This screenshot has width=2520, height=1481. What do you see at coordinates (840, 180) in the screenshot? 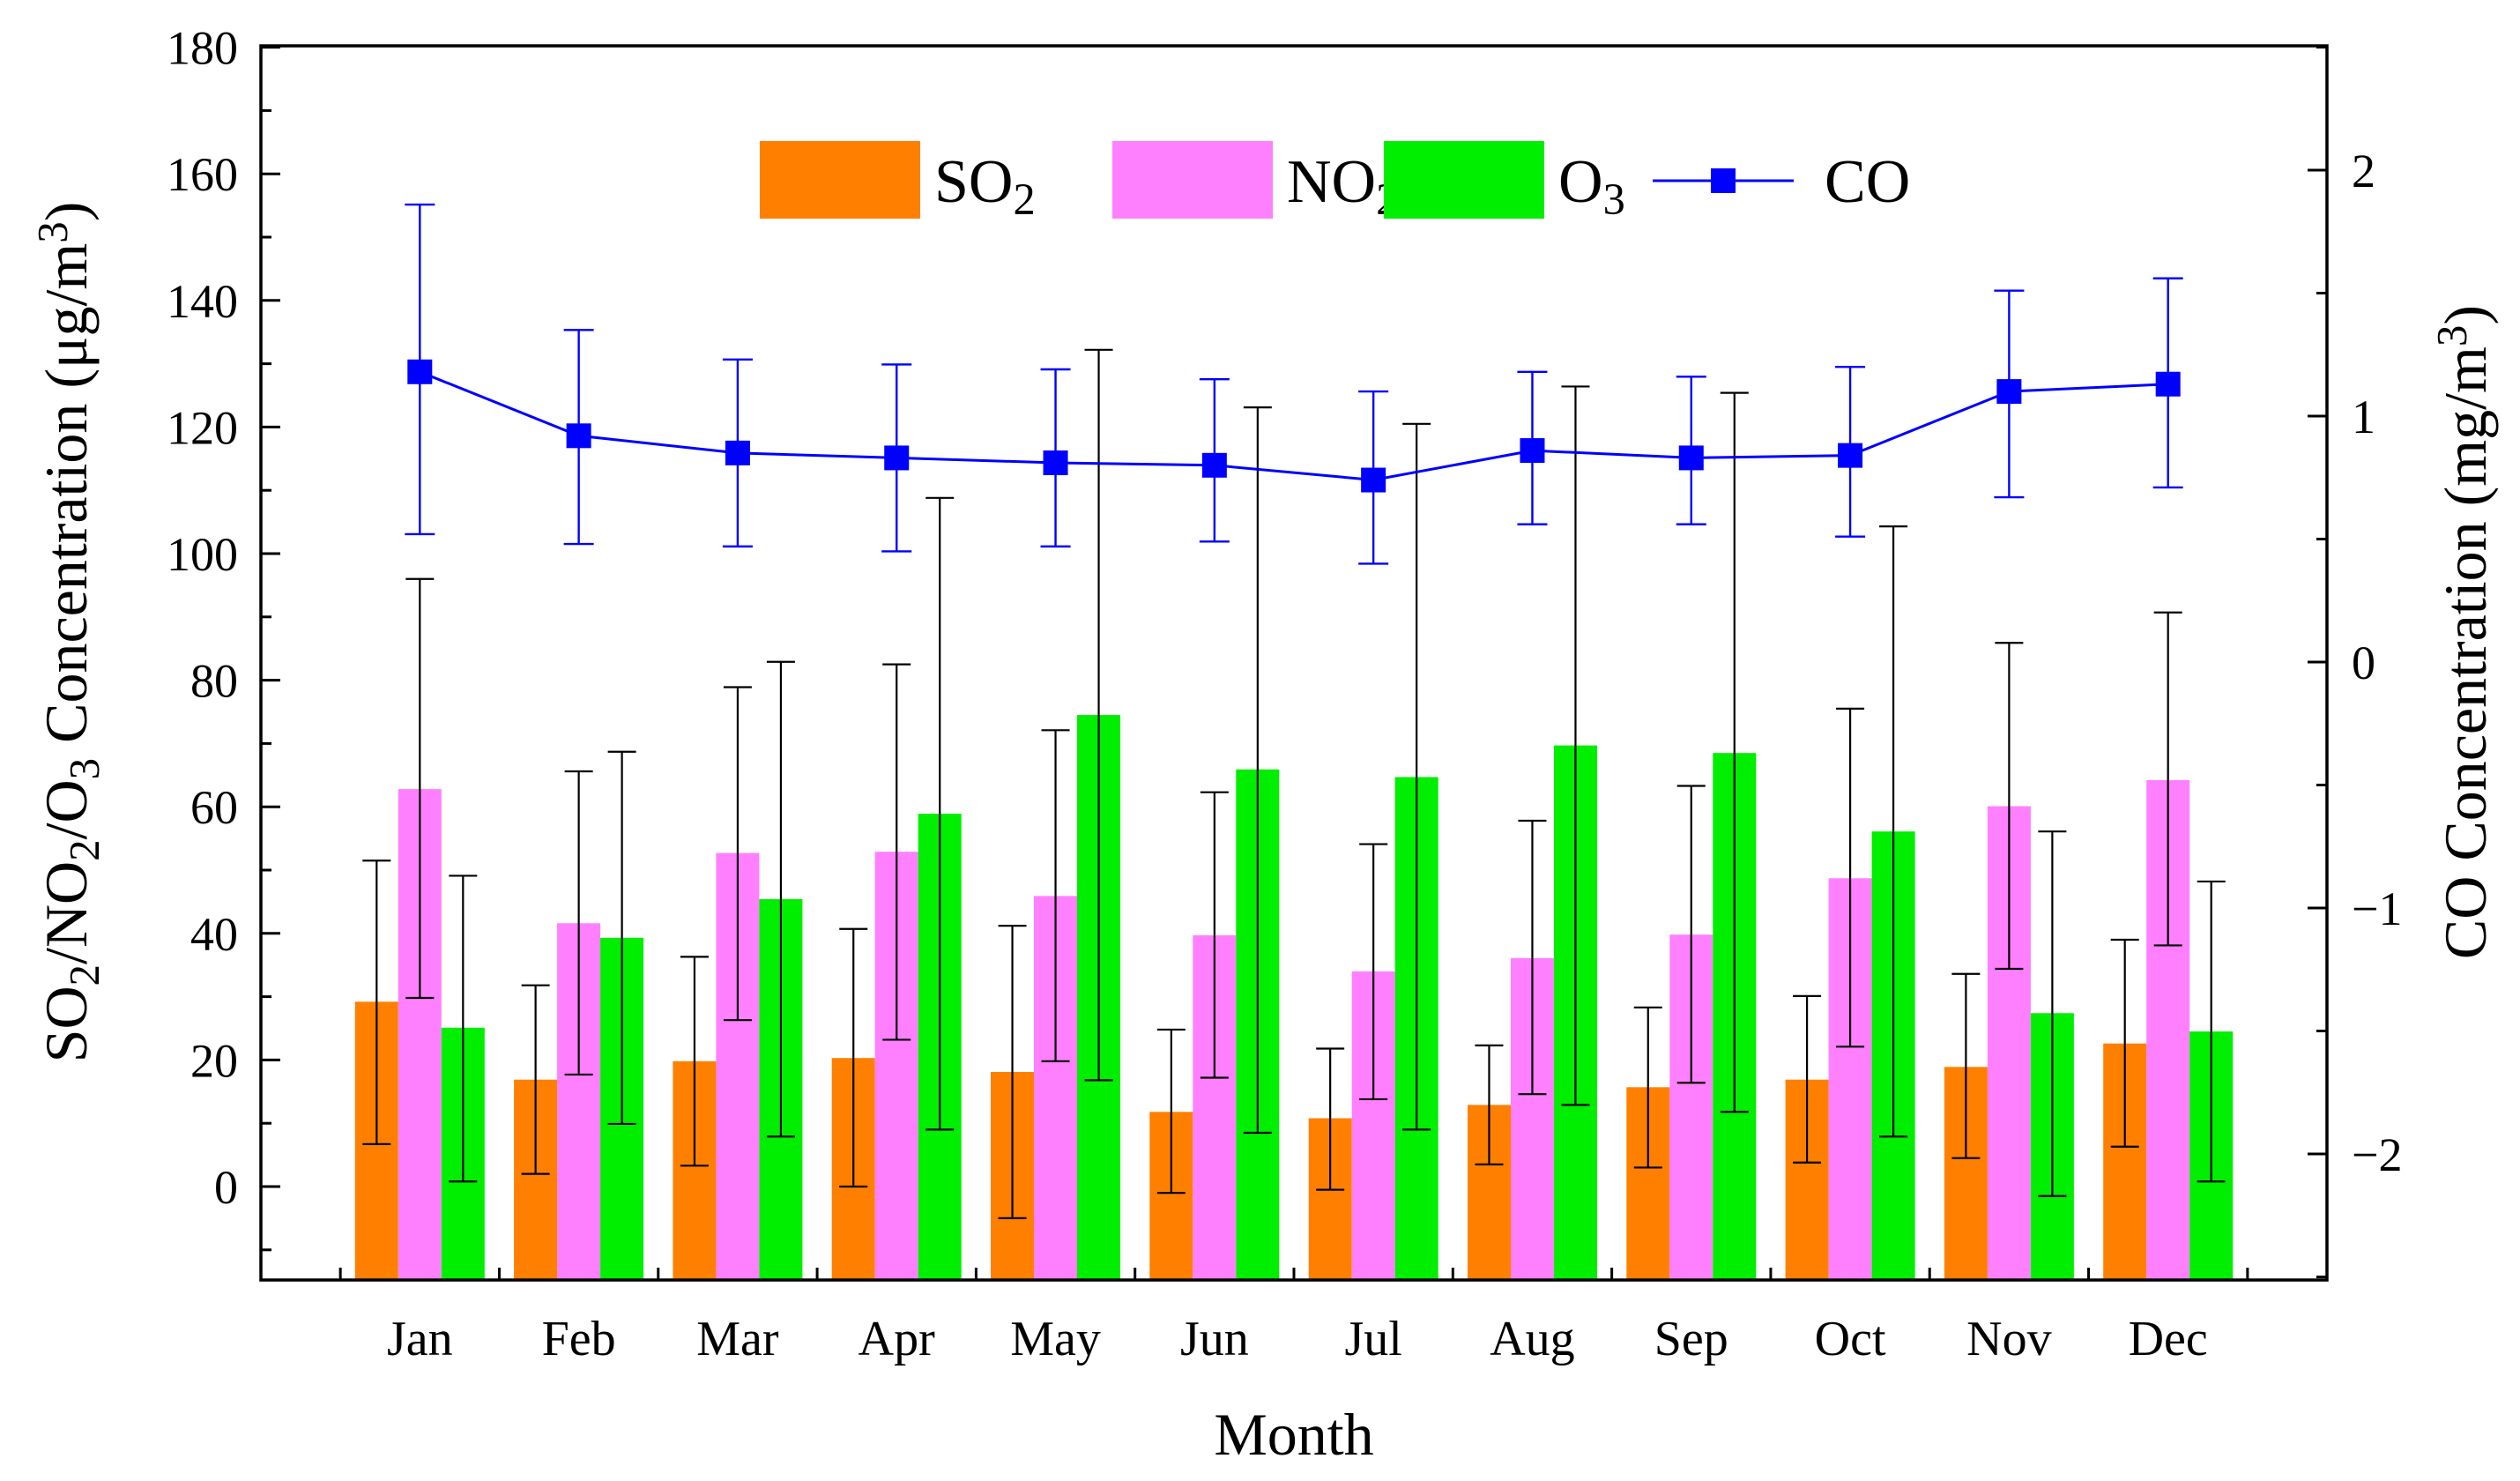
I see `legend-swatch-so2` at bounding box center [840, 180].